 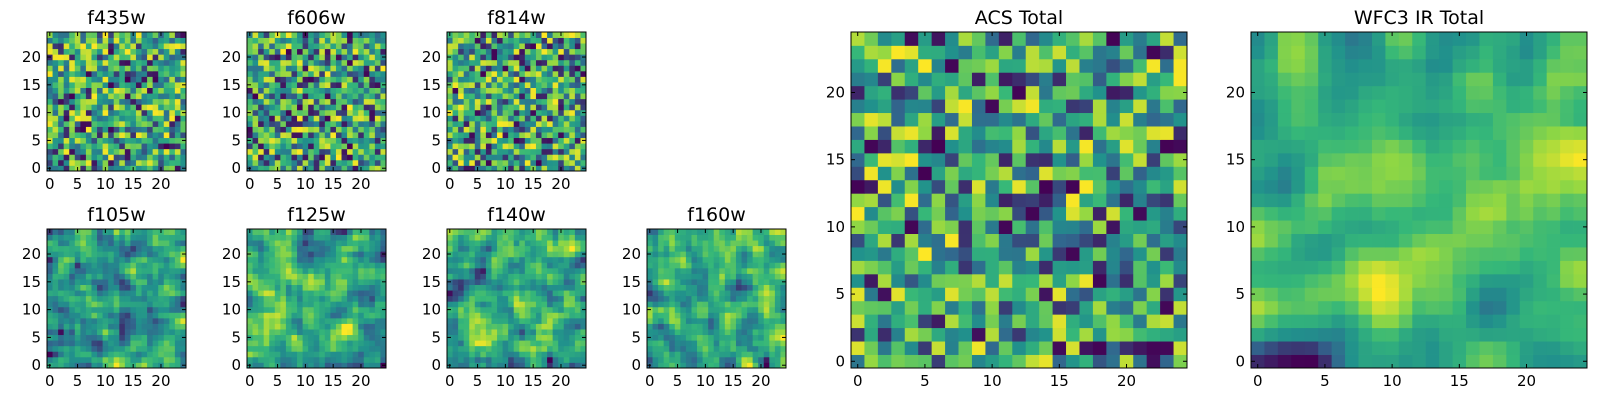 I want to click on y-tick-label: 15, so click(x=431, y=282).